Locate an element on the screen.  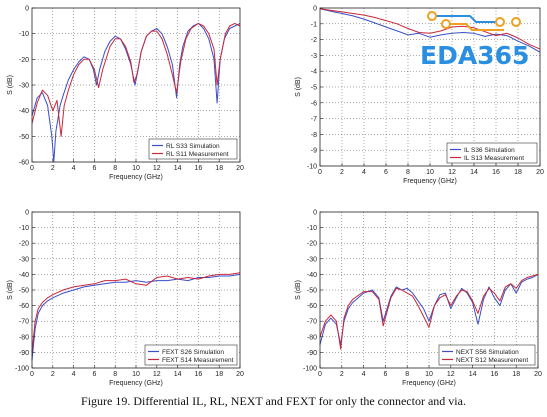
y-tick-label: -5 is located at coordinates (314, 88).